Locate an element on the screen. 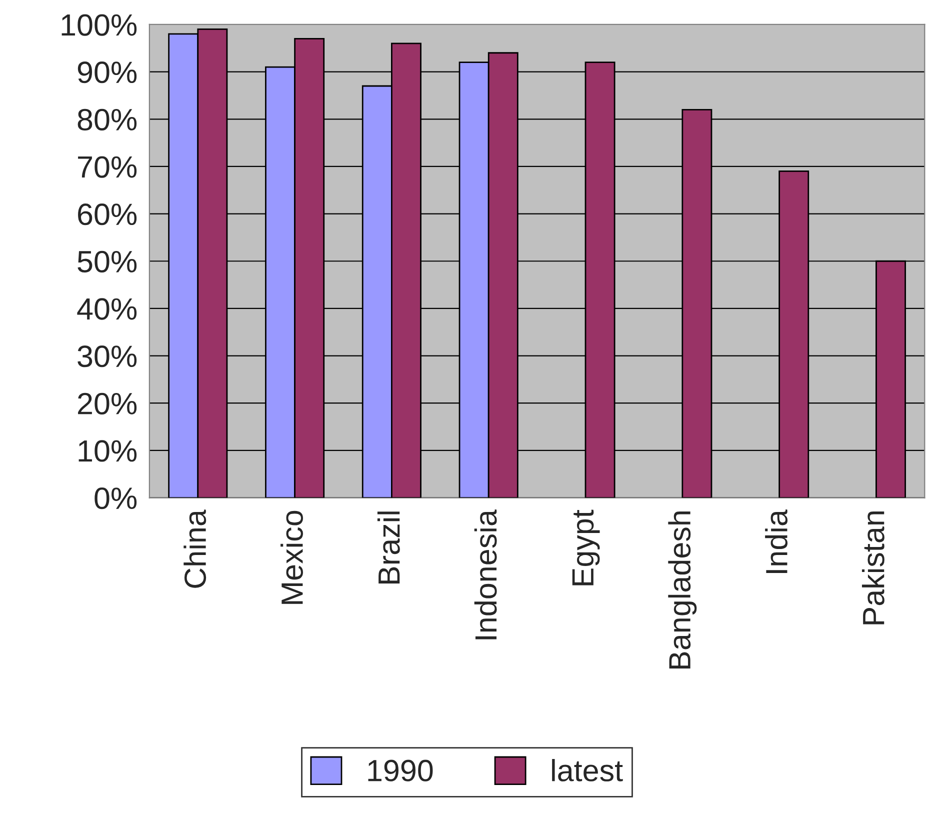 Image resolution: width=934 pixels, height=816 pixels. y-tick-label: 20% is located at coordinates (107, 403).